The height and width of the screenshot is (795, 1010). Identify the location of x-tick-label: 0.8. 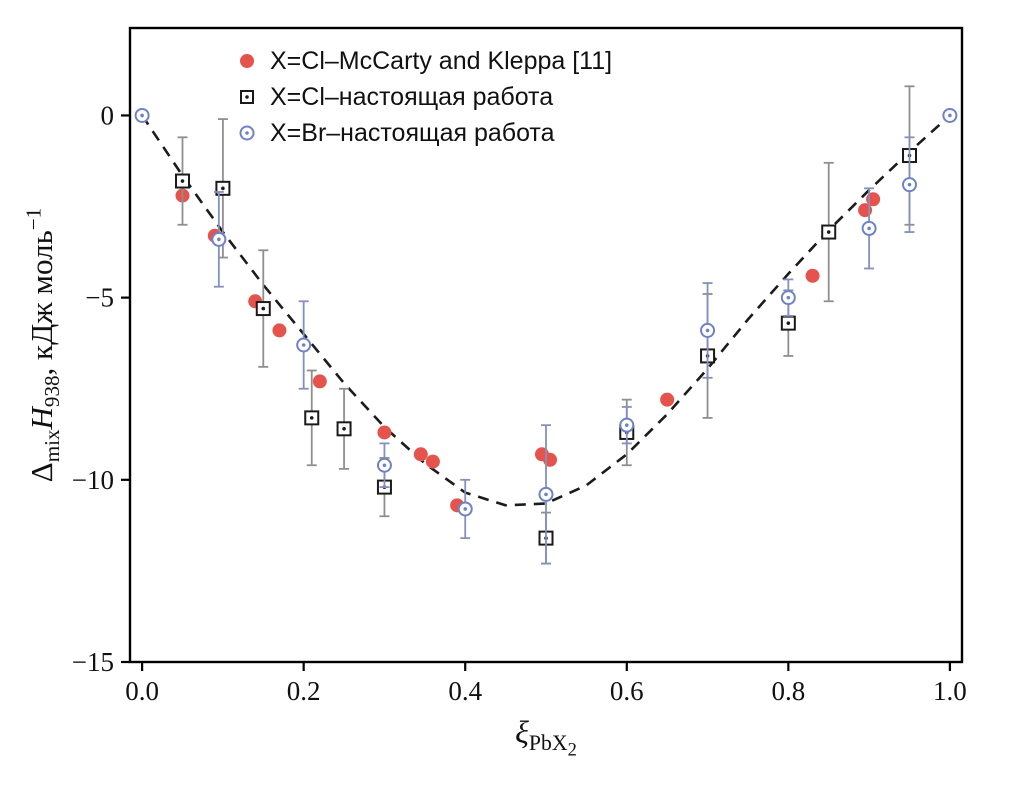
(788, 691).